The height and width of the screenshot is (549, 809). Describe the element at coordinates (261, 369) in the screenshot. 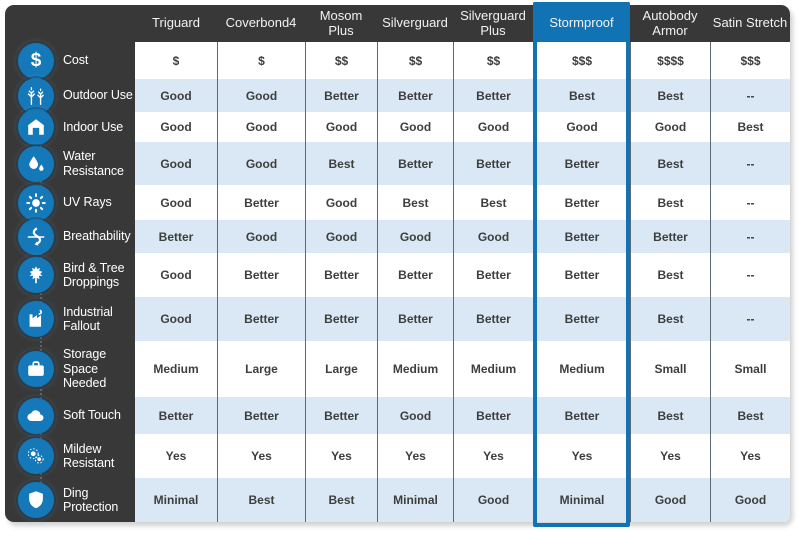

I see `cell-storage-space-needed-coverbond4: Large` at that location.